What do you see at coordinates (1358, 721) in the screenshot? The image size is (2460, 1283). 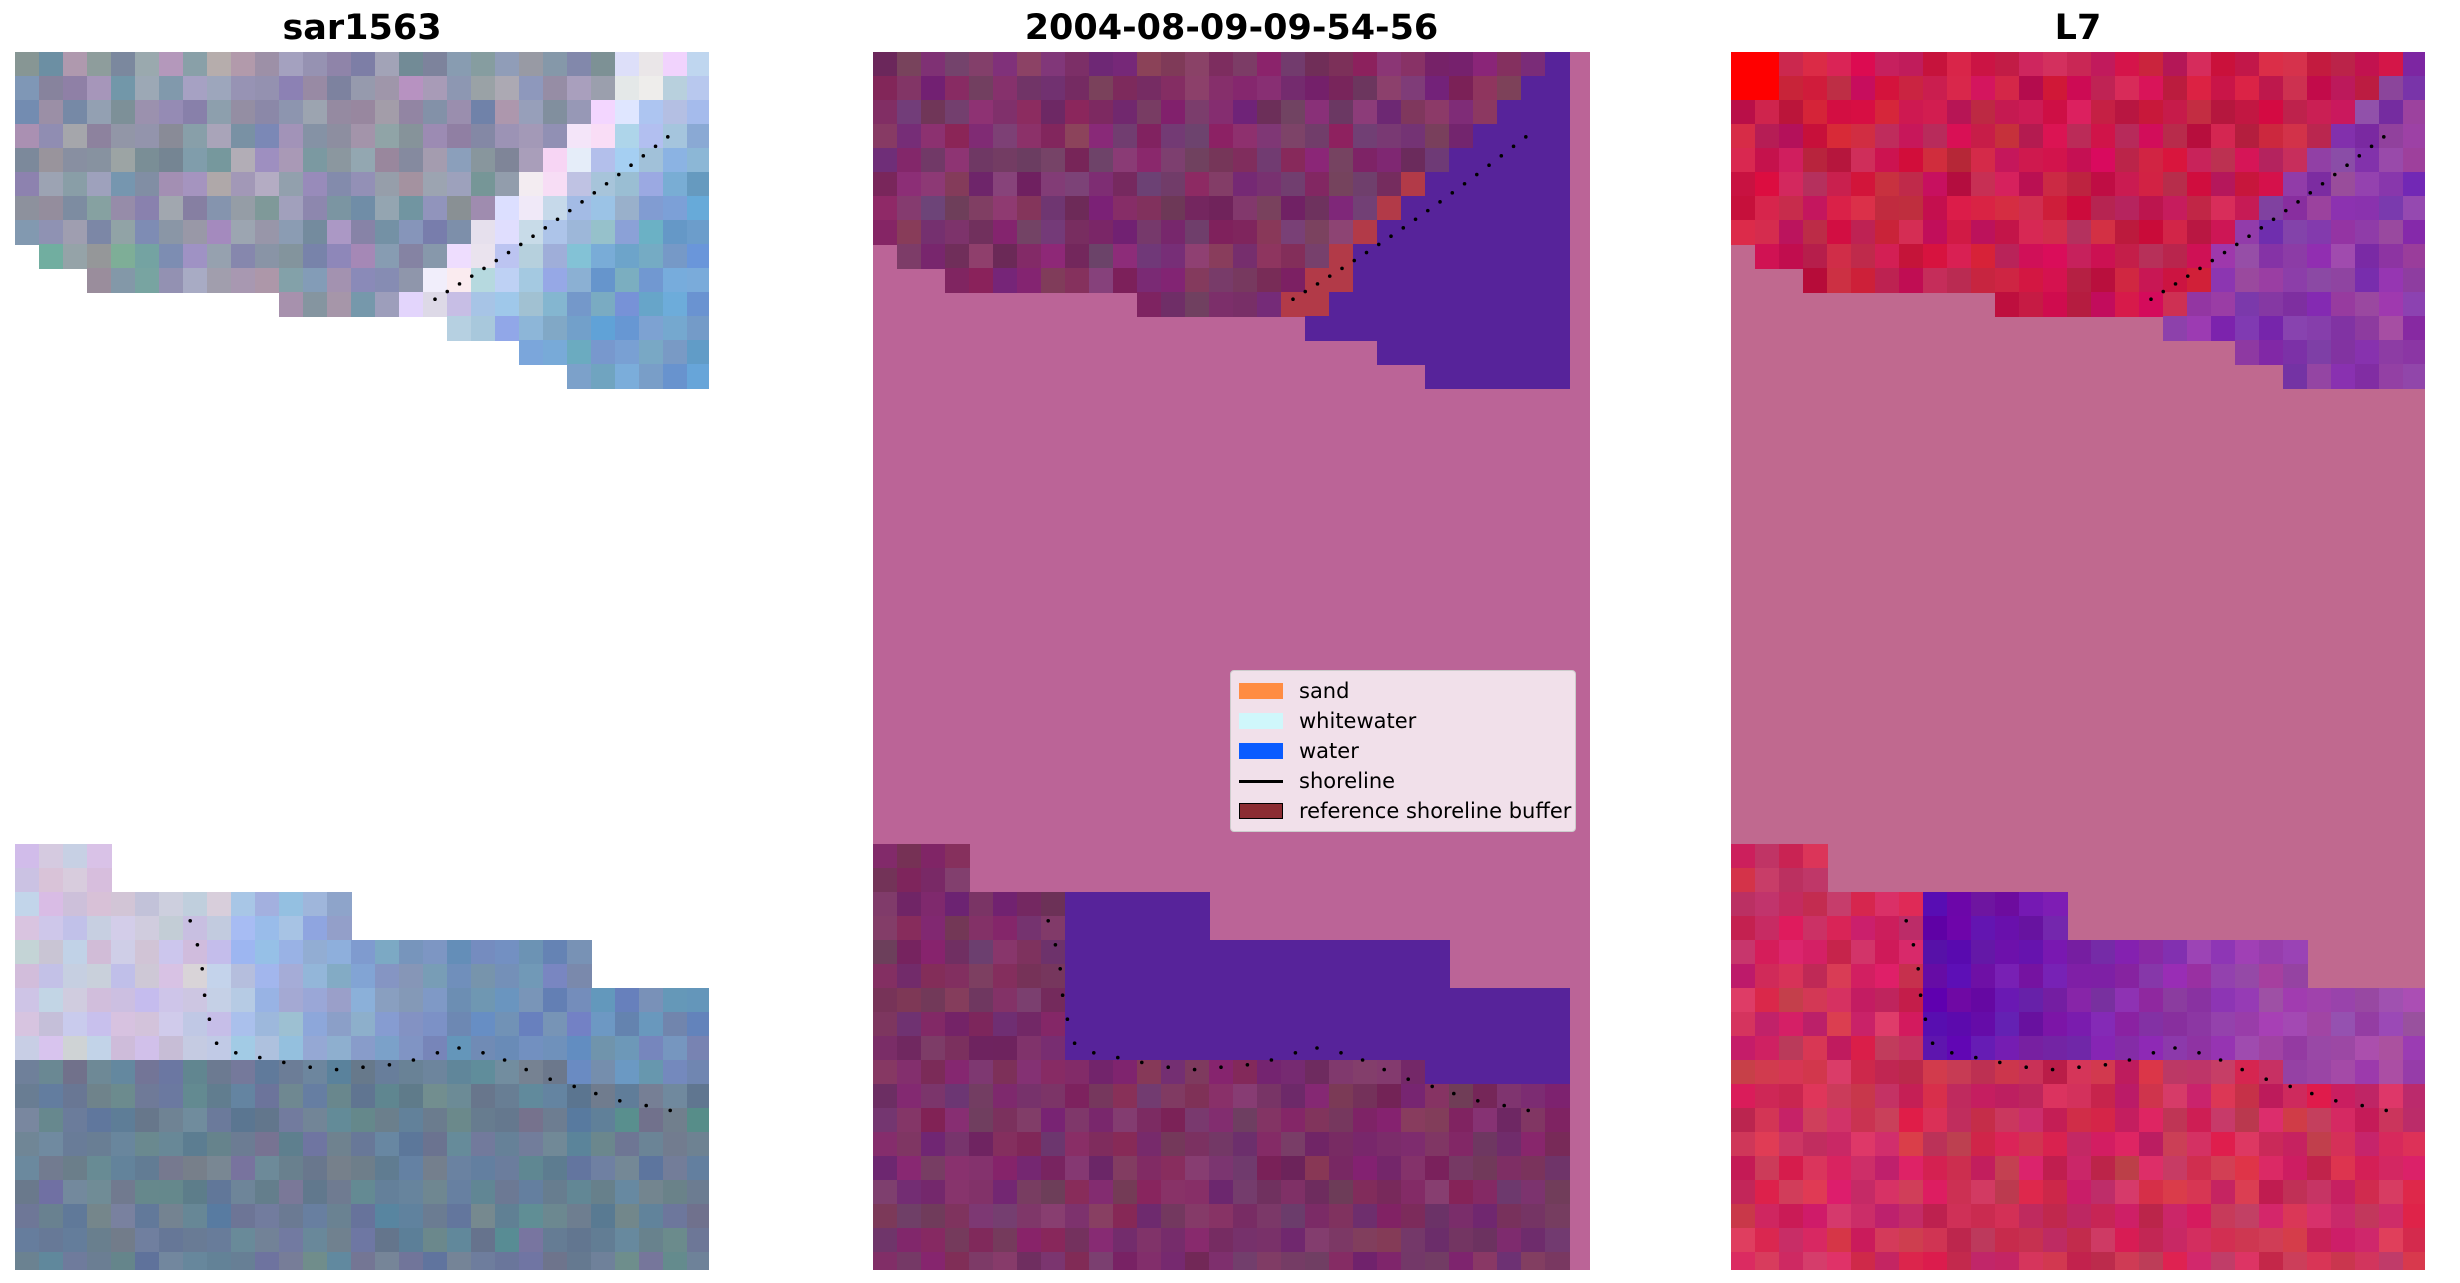 I see `legend-label: whitewater` at bounding box center [1358, 721].